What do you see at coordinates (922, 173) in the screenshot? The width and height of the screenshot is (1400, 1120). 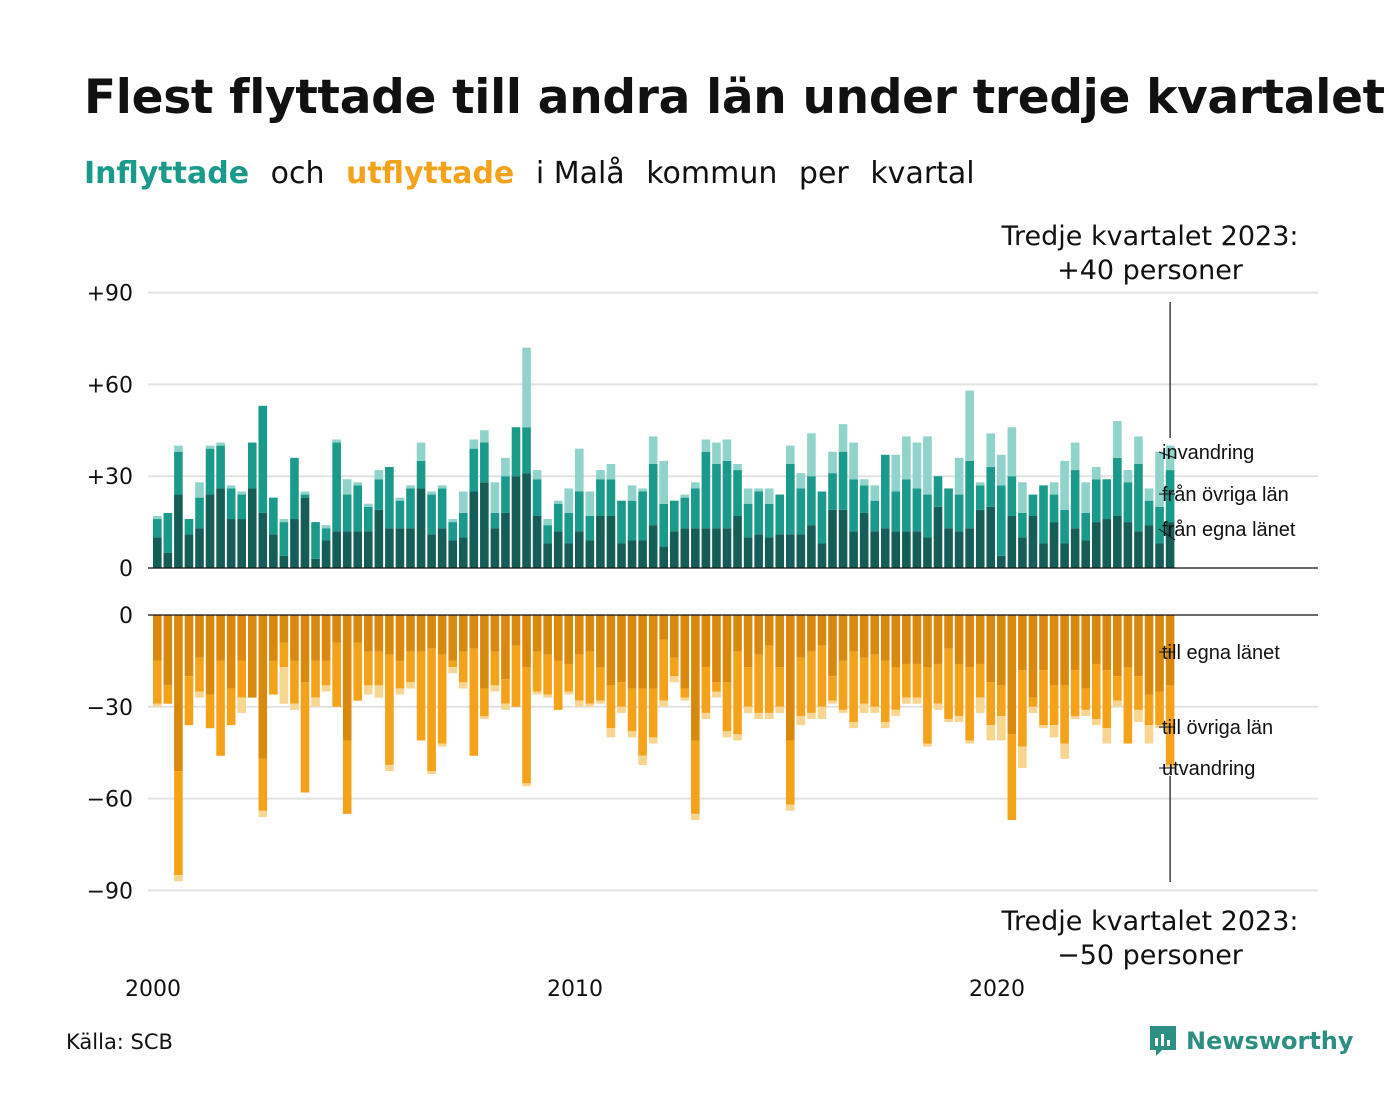 I see `subtitle-kvartal: kvartal` at bounding box center [922, 173].